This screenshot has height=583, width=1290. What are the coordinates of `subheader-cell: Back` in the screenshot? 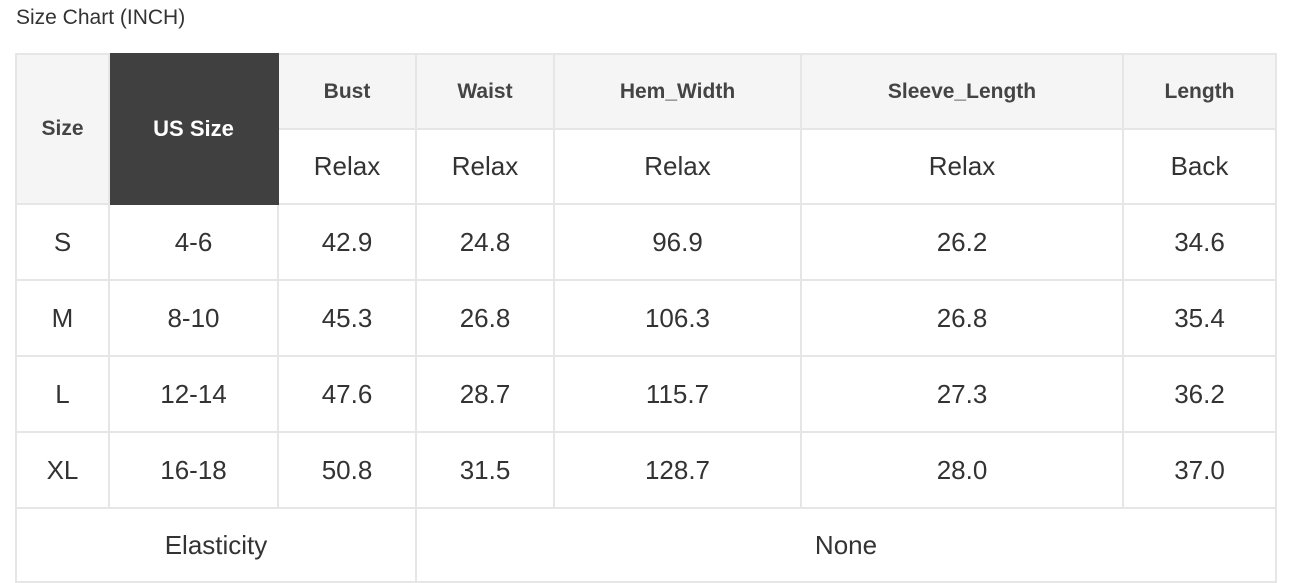 It's located at (1199, 166).